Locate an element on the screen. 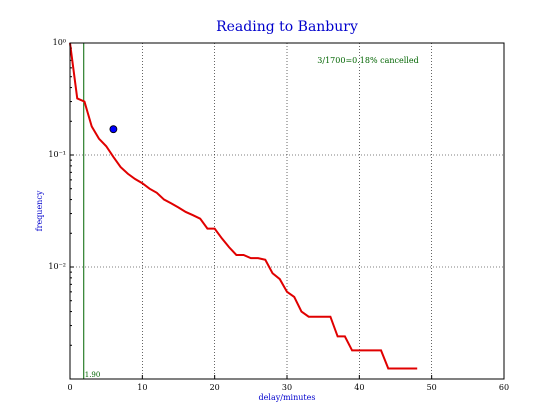 Image resolution: width=560 pixels, height=420 pixels. x-tick-label: 50 is located at coordinates (432, 387).